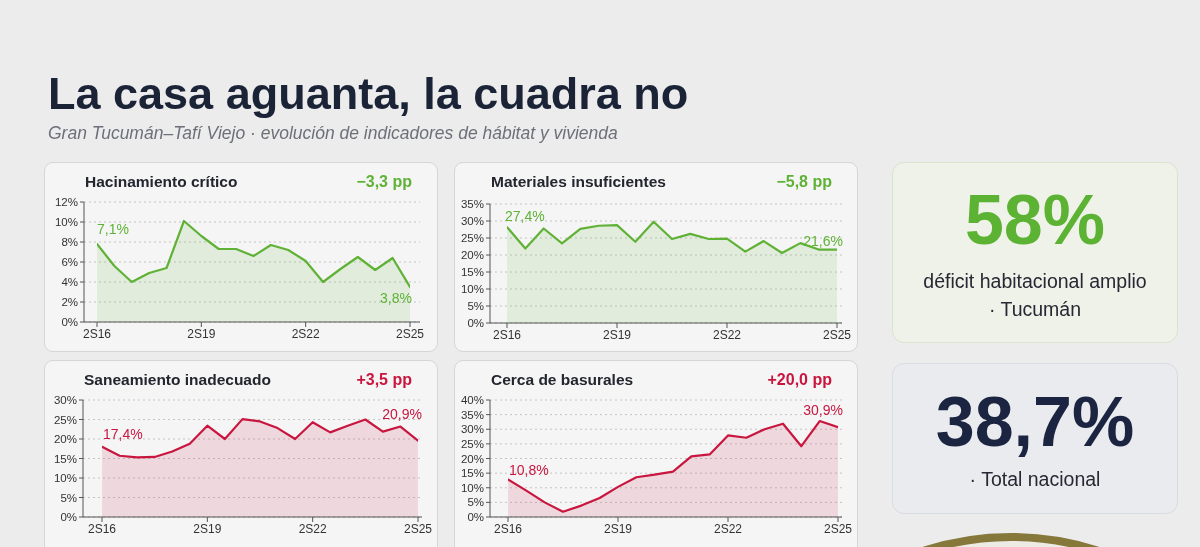  I want to click on y-tick-label: 40%, so click(472, 400).